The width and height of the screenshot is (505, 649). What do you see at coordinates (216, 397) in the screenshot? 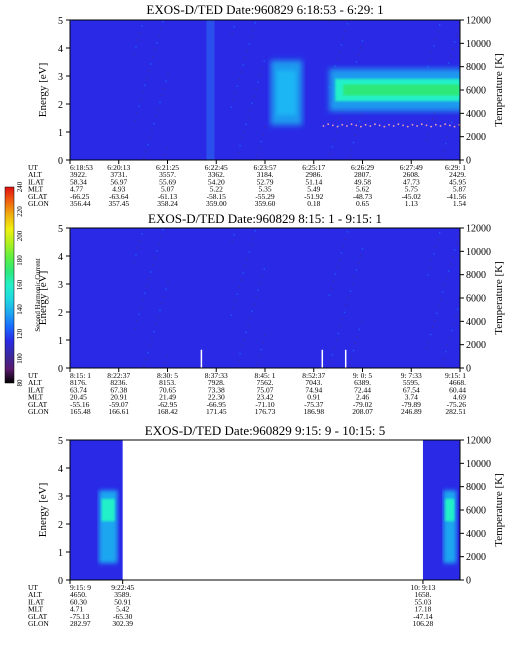
I see `table-cell: 22.30` at bounding box center [216, 397].